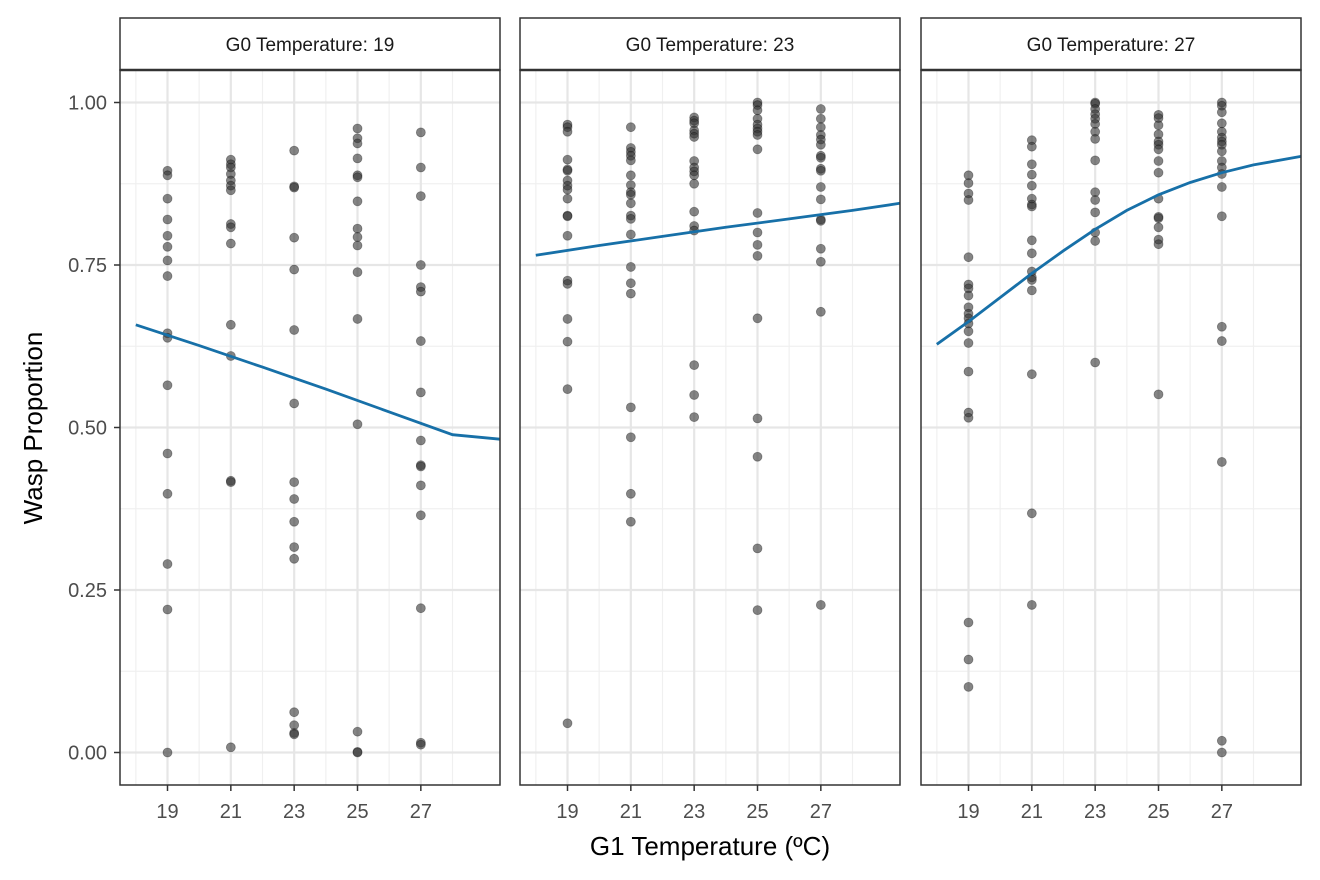  What do you see at coordinates (87, 429) in the screenshot?
I see `y-tick-label: 0.50` at bounding box center [87, 429].